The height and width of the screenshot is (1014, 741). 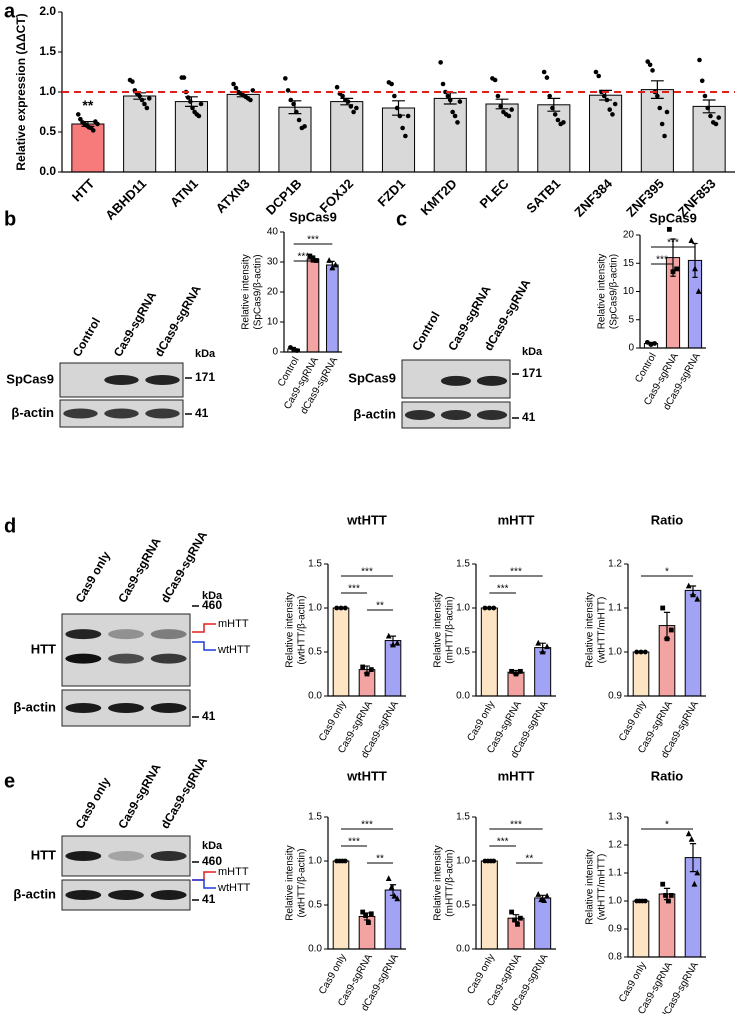 I want to click on y-axis-label: (mHTT/β-actin), so click(x=450, y=629).